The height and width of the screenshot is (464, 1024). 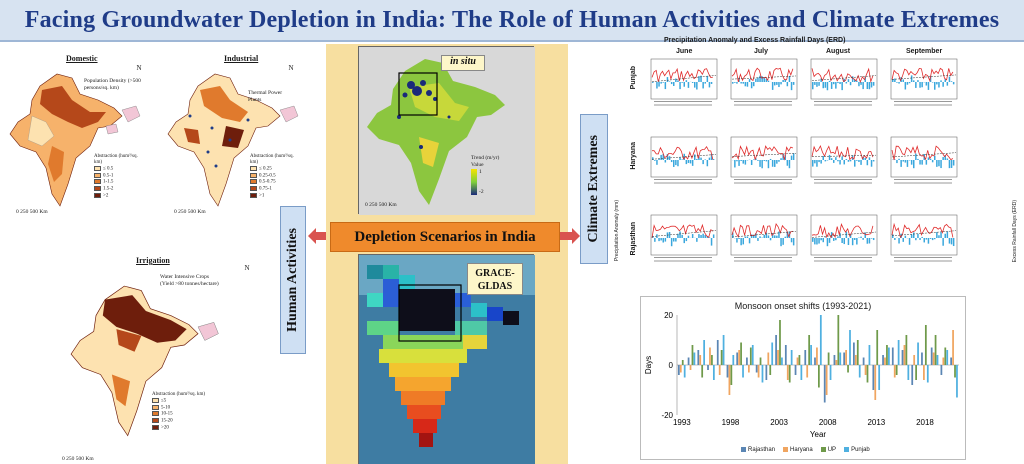 I want to click on x-tick-label: 1993, so click(x=682, y=422).